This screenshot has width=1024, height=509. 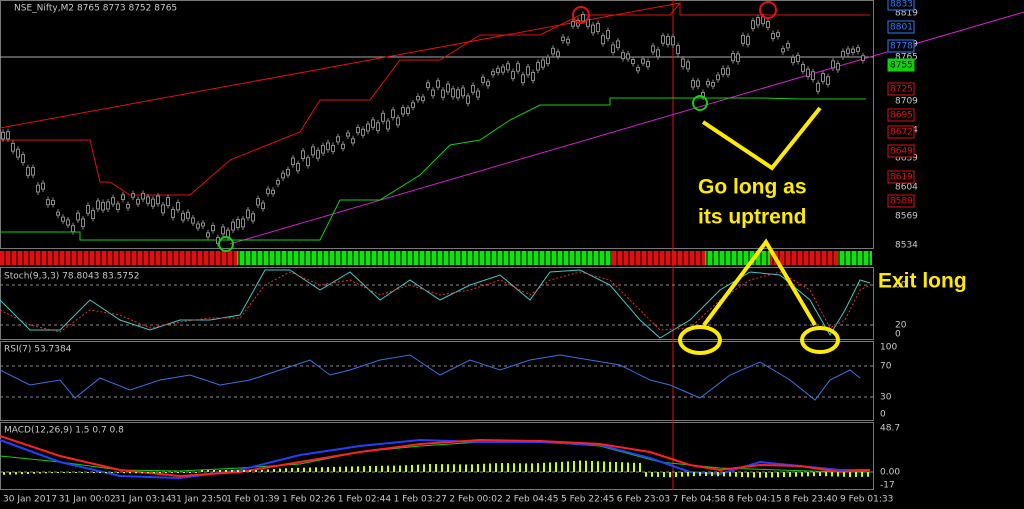 What do you see at coordinates (71, 277) in the screenshot?
I see `stoch-title: Stoch(9,3,3) 78.8043 83.5752` at bounding box center [71, 277].